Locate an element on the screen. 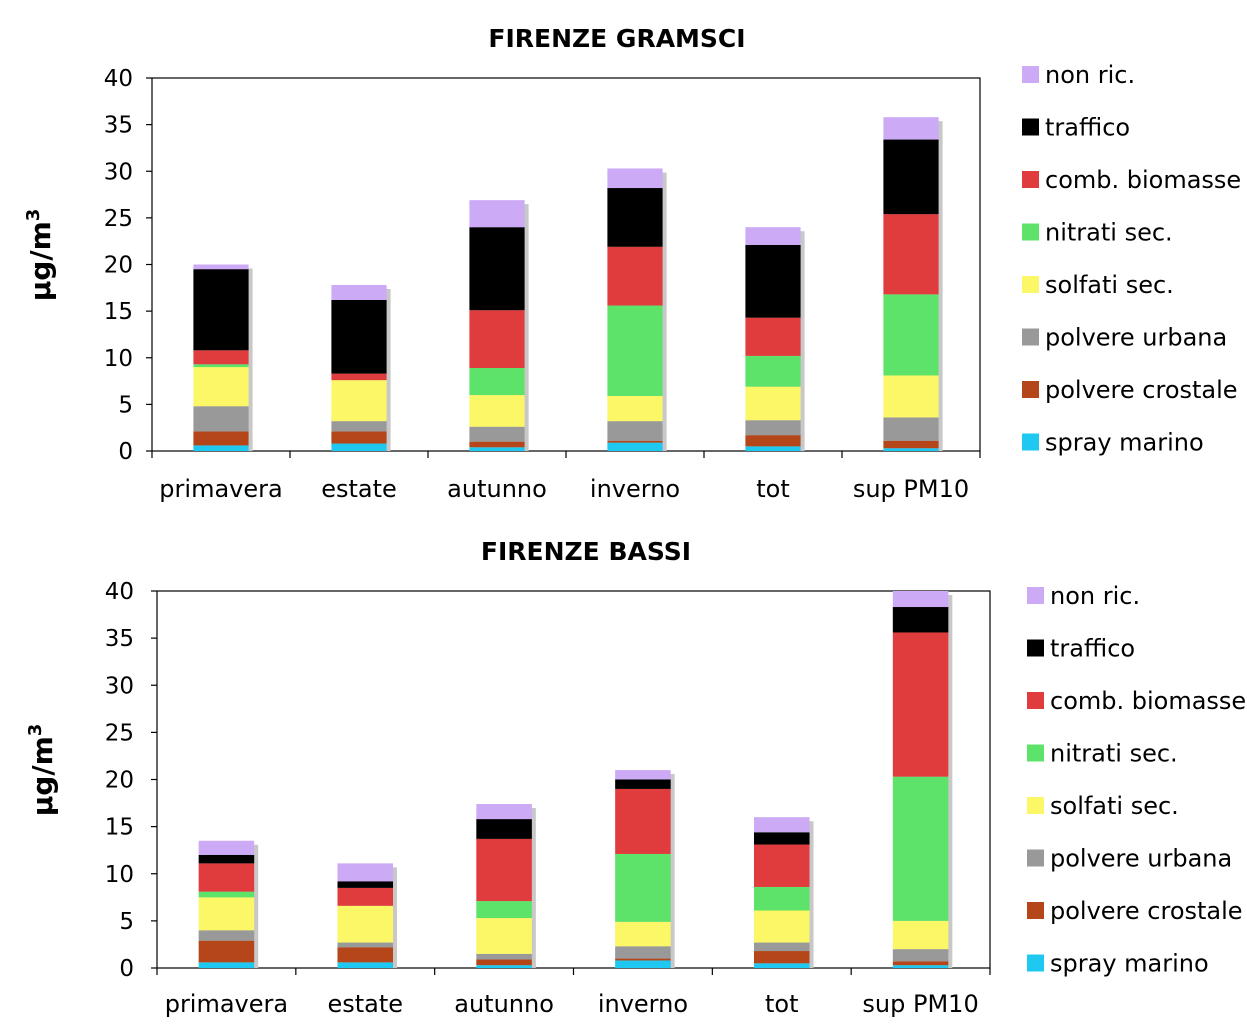  x-category-label: autunno is located at coordinates (504, 1004).